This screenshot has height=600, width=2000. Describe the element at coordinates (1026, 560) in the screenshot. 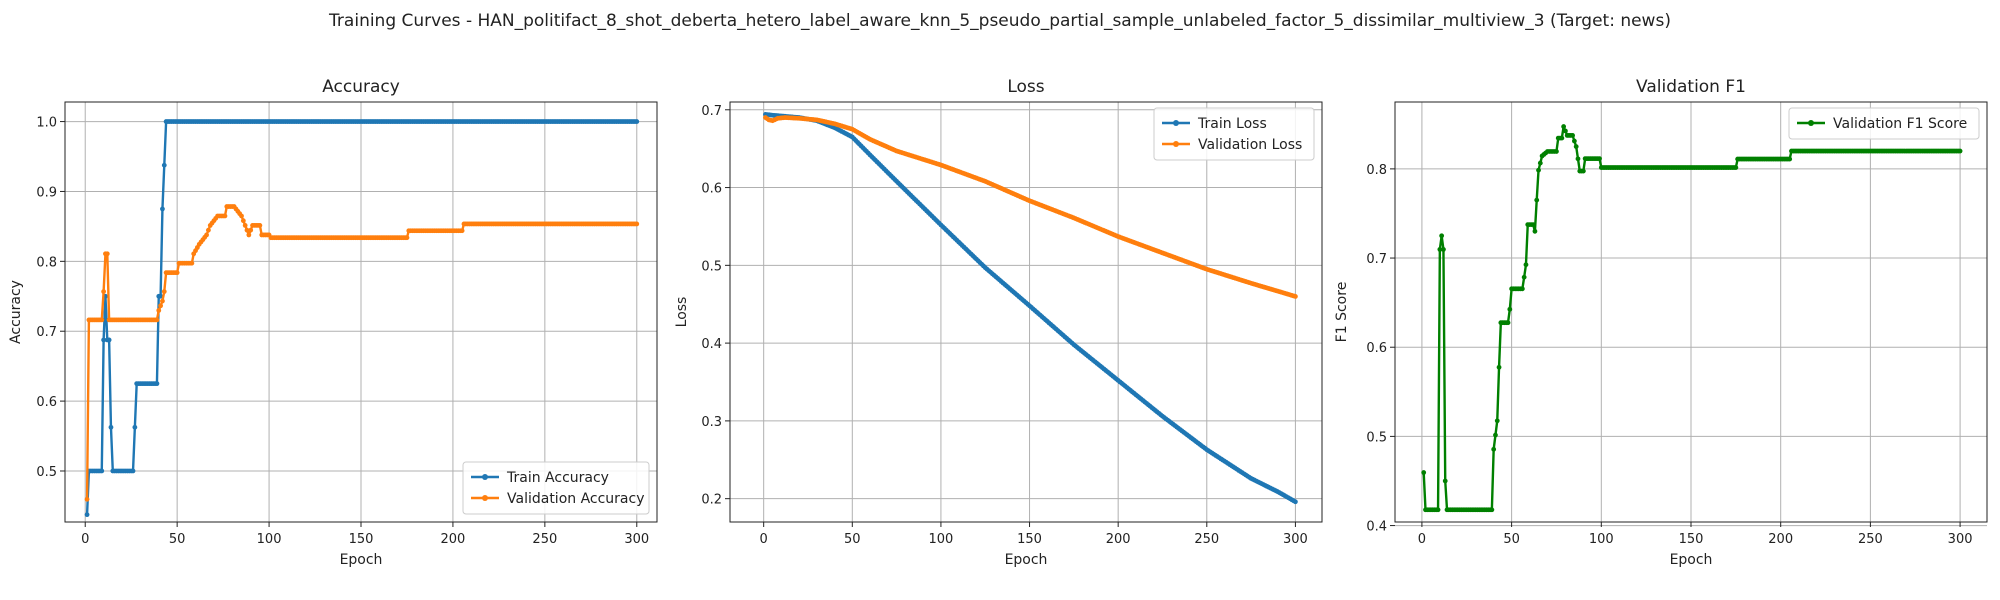

I see `loss-x-axis-label: Epoch` at that location.